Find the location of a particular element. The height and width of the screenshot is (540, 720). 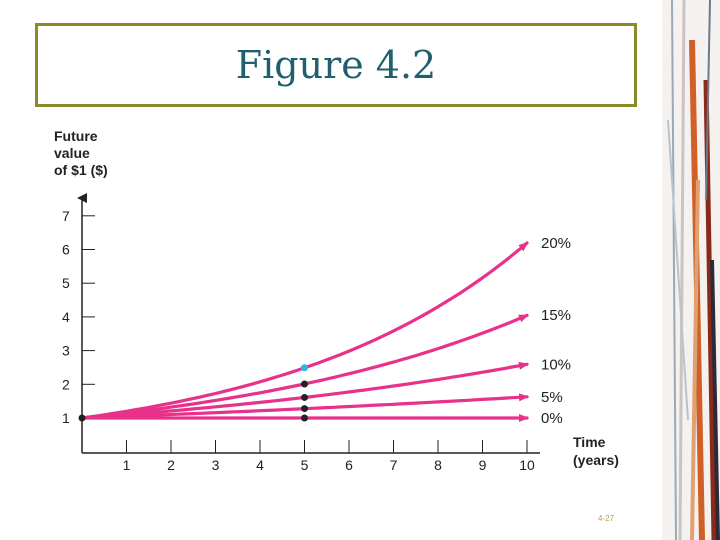

x-tick-label: 5 is located at coordinates (305, 465).